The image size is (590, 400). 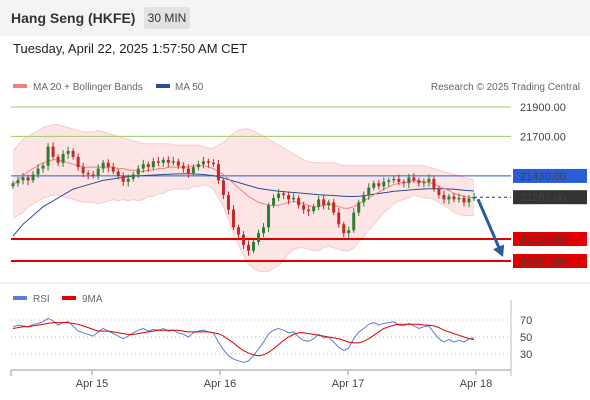 I want to click on interval-button: 30 MIN, so click(x=167, y=18).